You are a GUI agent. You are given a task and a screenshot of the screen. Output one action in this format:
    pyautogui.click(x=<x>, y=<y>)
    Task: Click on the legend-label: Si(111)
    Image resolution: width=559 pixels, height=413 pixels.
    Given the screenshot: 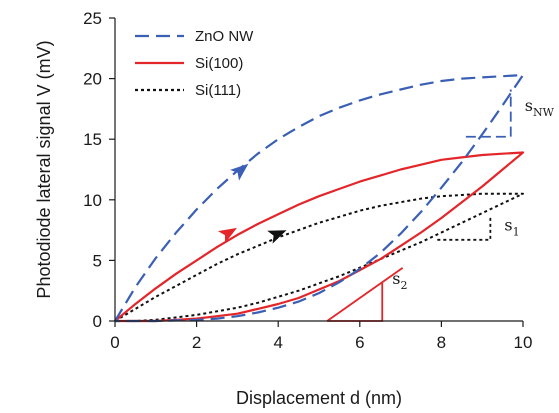 What is the action you would take?
    pyautogui.click(x=218, y=90)
    